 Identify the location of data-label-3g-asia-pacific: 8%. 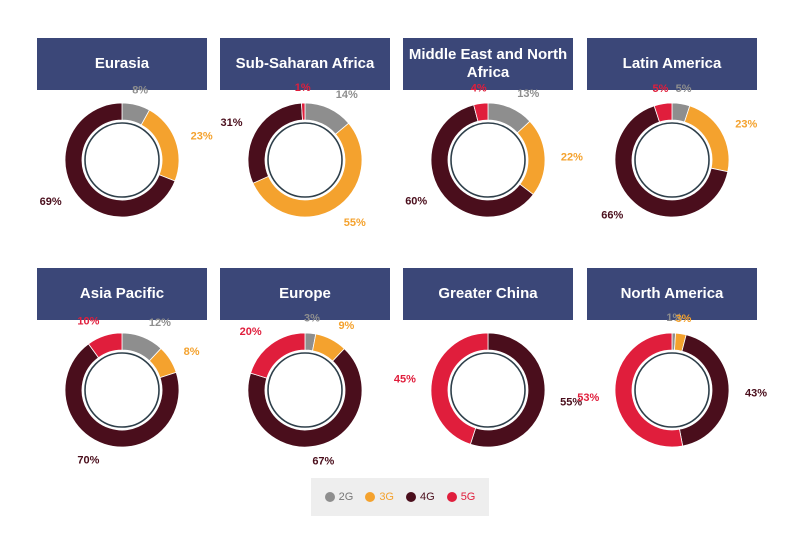
(192, 352).